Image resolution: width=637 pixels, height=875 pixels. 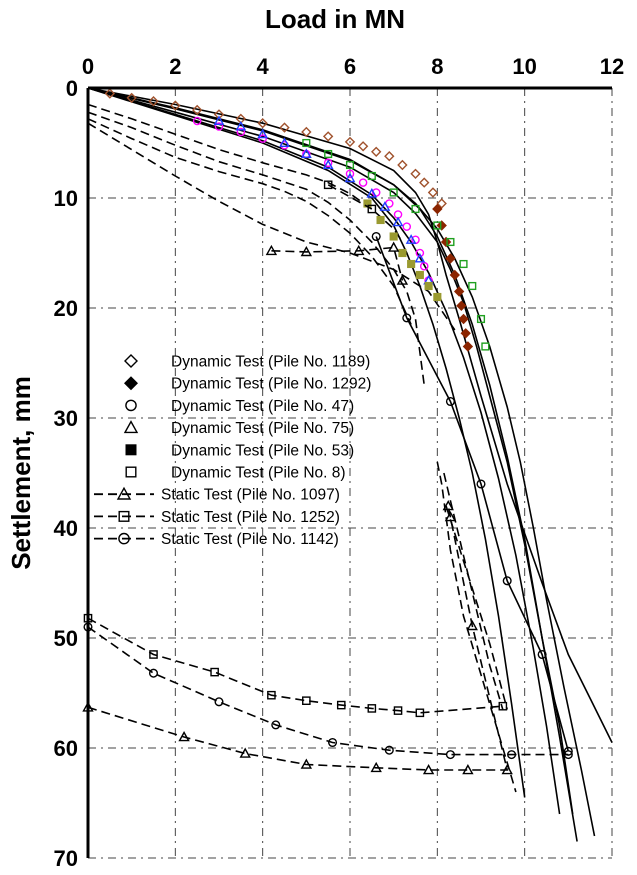 What do you see at coordinates (72, 88) in the screenshot?
I see `y-tick-label: 0` at bounding box center [72, 88].